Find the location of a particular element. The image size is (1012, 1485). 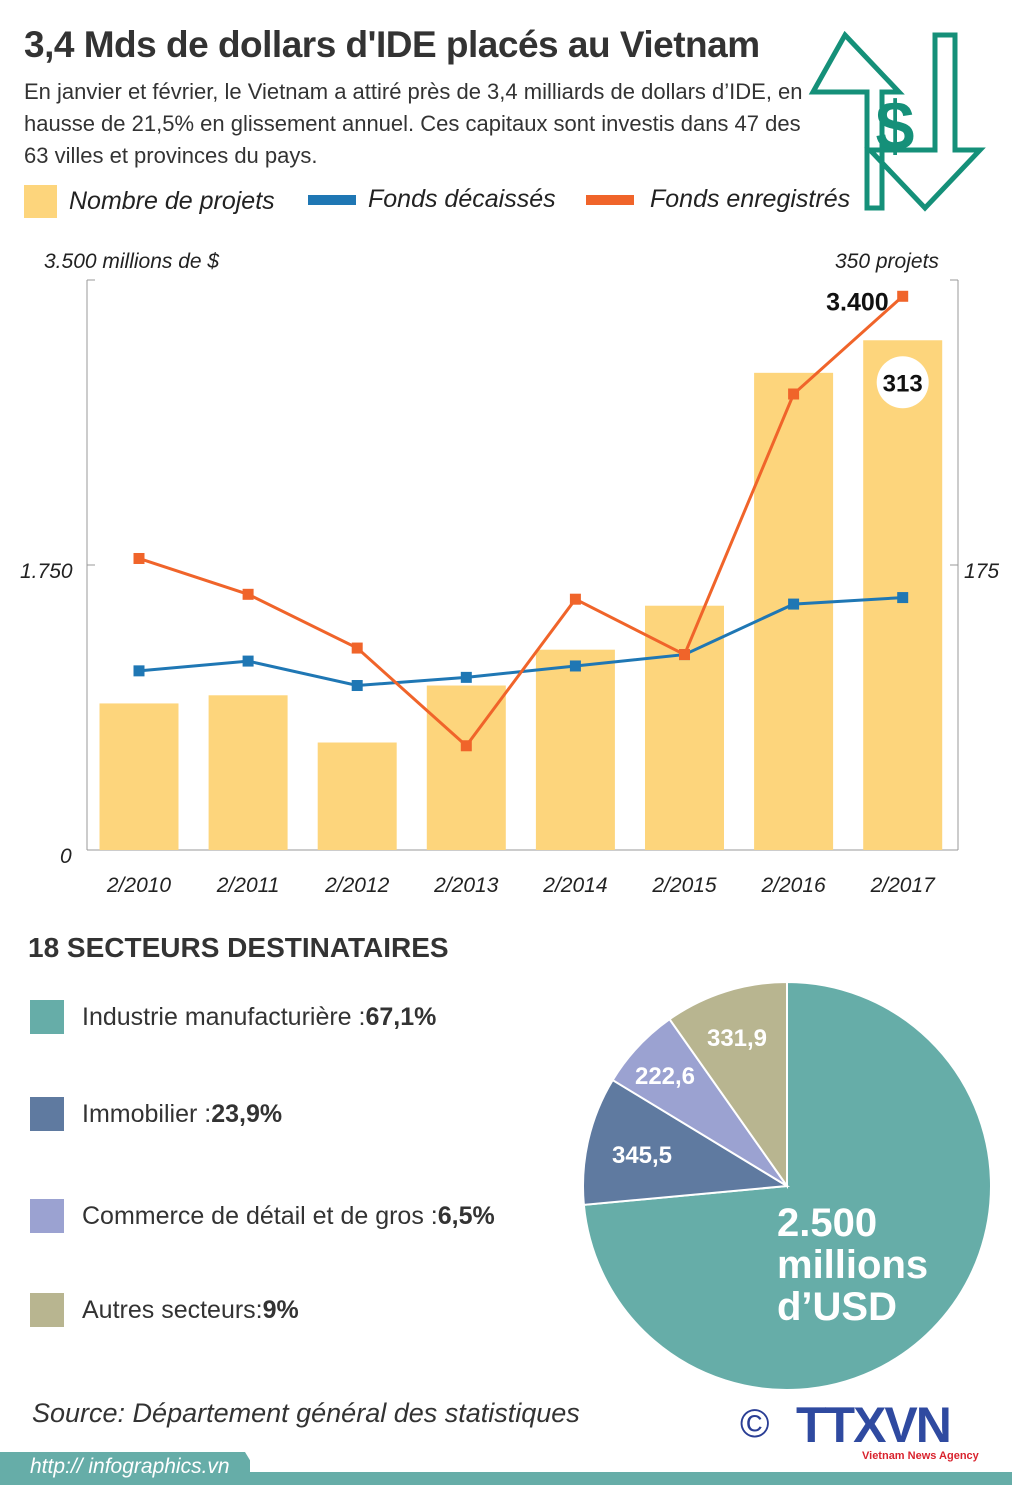

x-tick-label: 2/2014 is located at coordinates (574, 885).